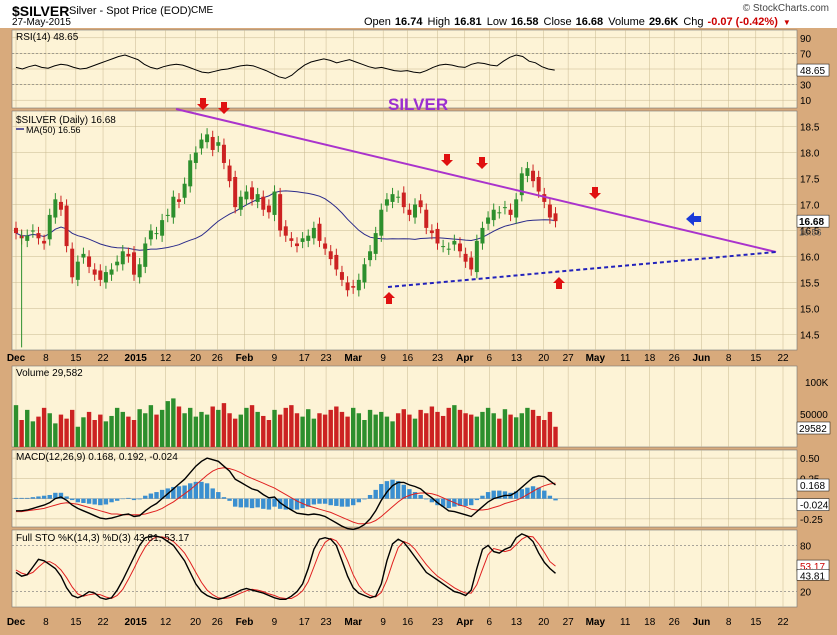 Image resolution: width=837 pixels, height=635 pixels. I want to click on macd-hist-last-value: -0.024, so click(814, 506).